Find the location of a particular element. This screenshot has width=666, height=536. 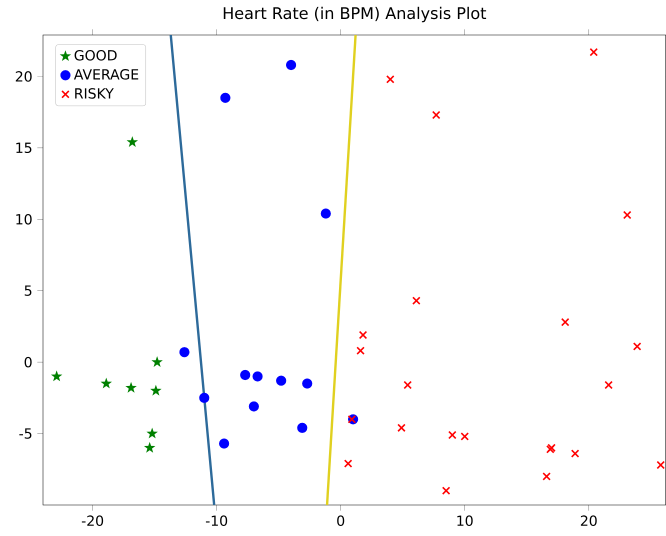

x-tick-label: -10 is located at coordinates (217, 520).